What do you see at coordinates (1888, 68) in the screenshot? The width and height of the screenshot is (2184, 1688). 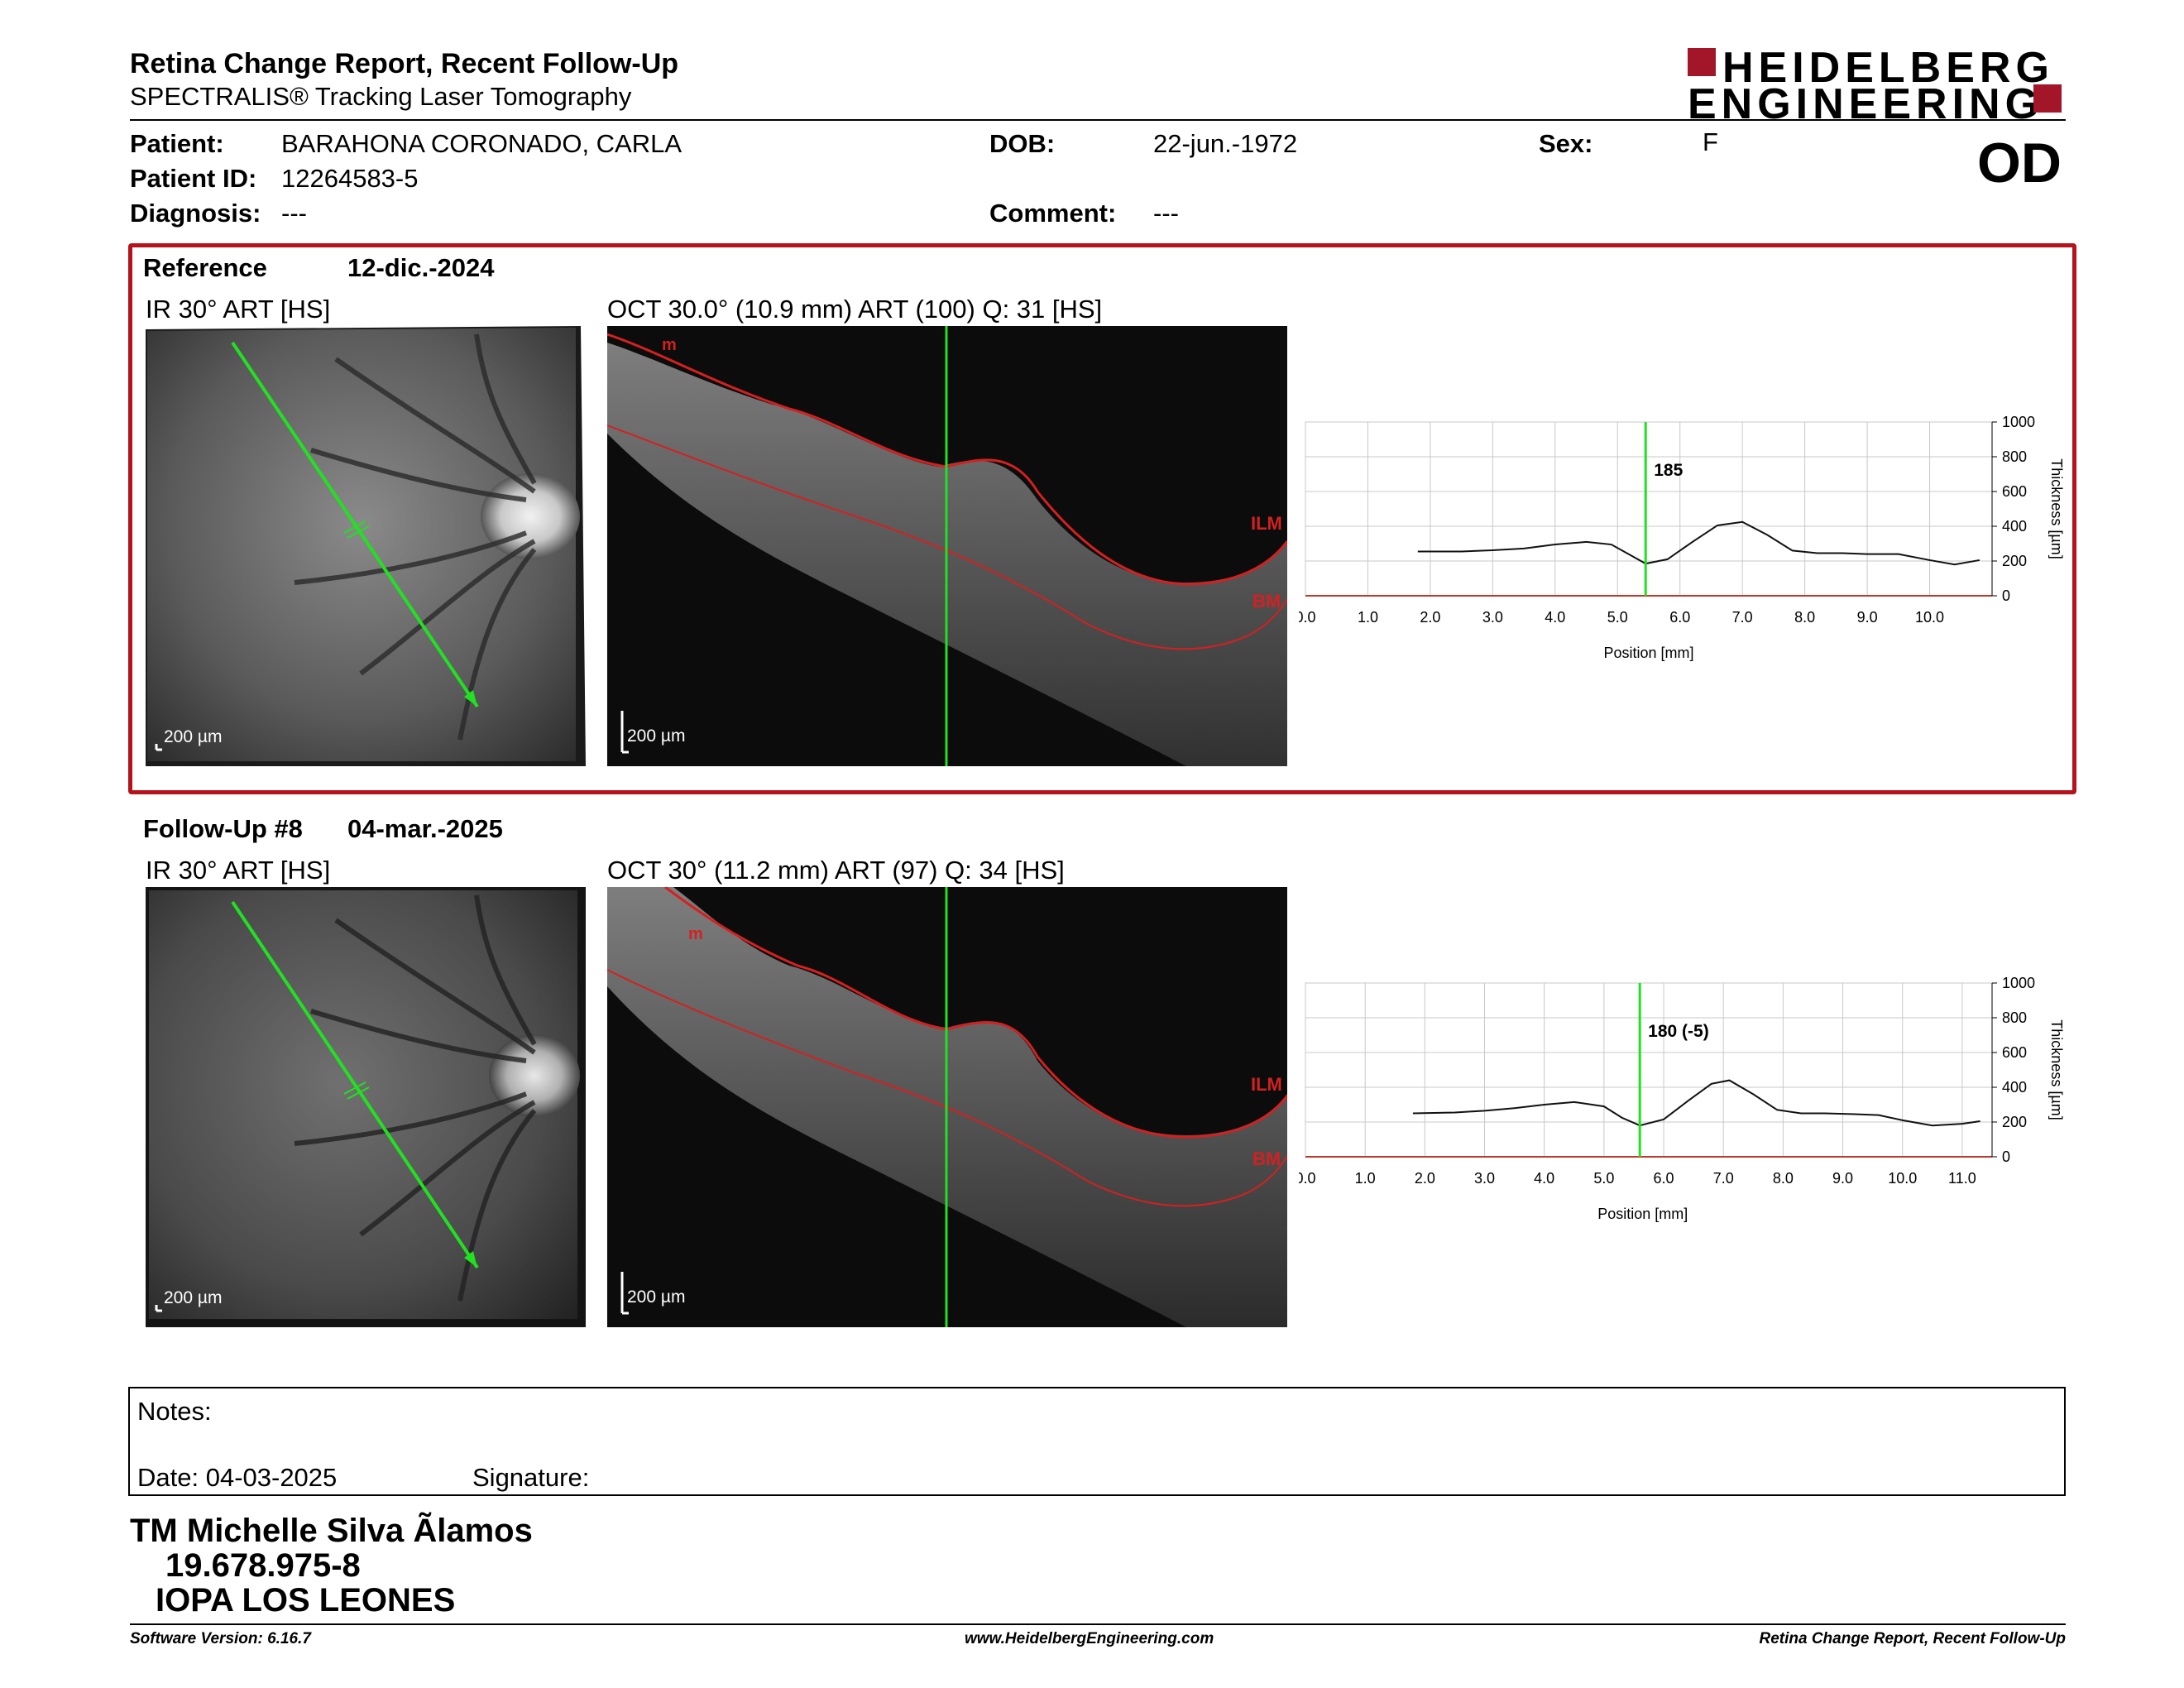 I see `logo-line-1: HEIDELBERG` at bounding box center [1888, 68].